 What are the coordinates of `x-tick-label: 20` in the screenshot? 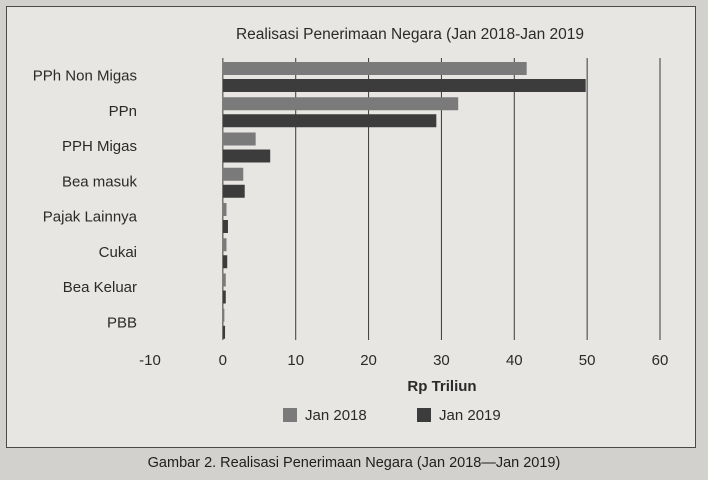 It's located at (368, 360).